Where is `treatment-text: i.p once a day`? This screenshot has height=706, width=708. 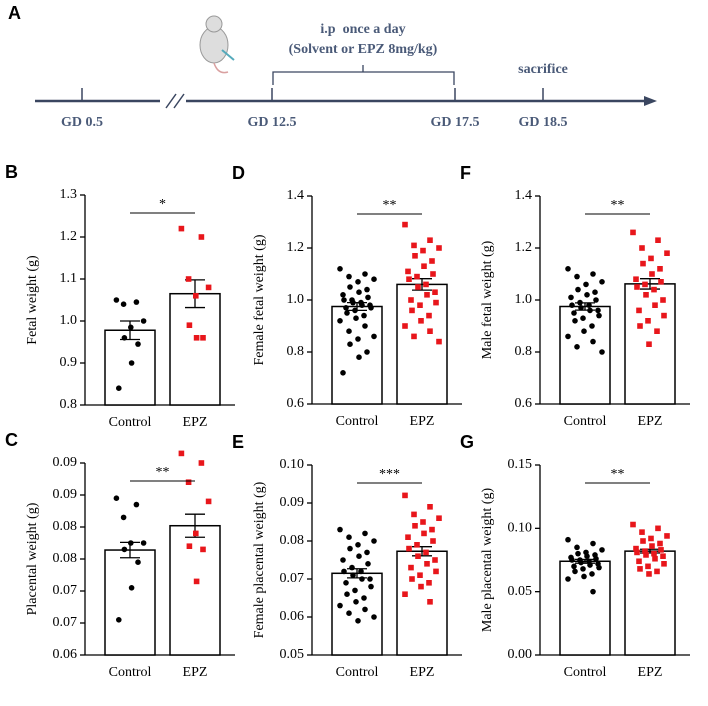
treatment-text: i.p once a day is located at coordinates (362, 29).